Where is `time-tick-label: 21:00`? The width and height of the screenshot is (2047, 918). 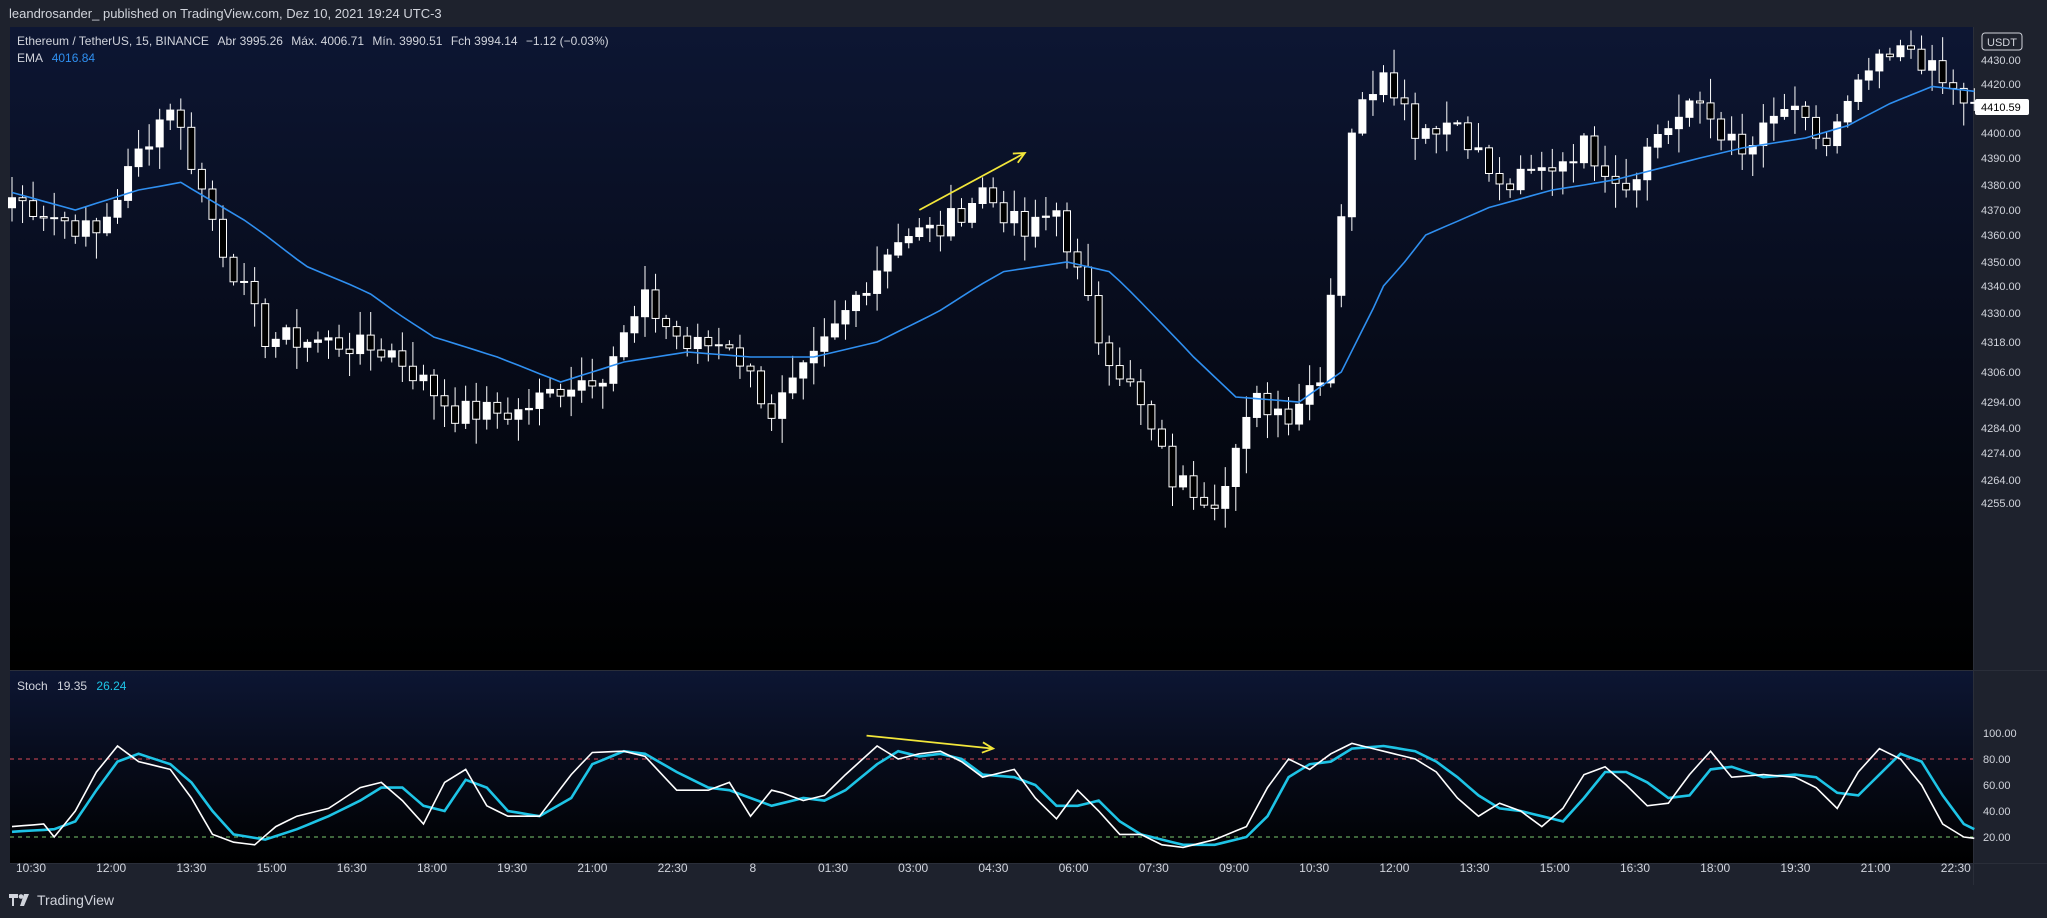 time-tick-label: 21:00 is located at coordinates (1876, 868).